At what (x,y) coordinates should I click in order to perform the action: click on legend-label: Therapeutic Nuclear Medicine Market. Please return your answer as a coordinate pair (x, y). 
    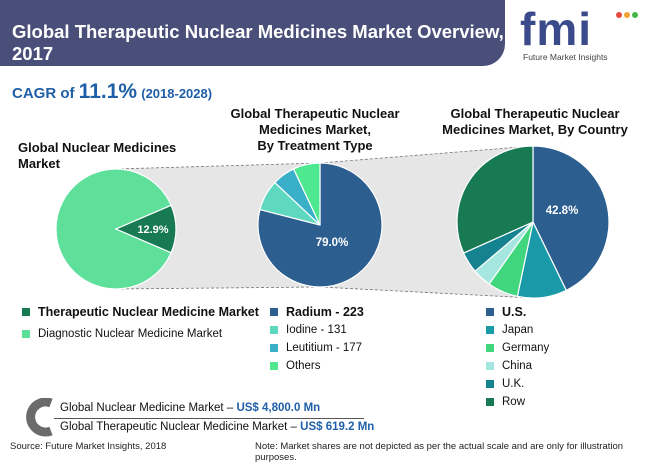
    Looking at the image, I should click on (148, 312).